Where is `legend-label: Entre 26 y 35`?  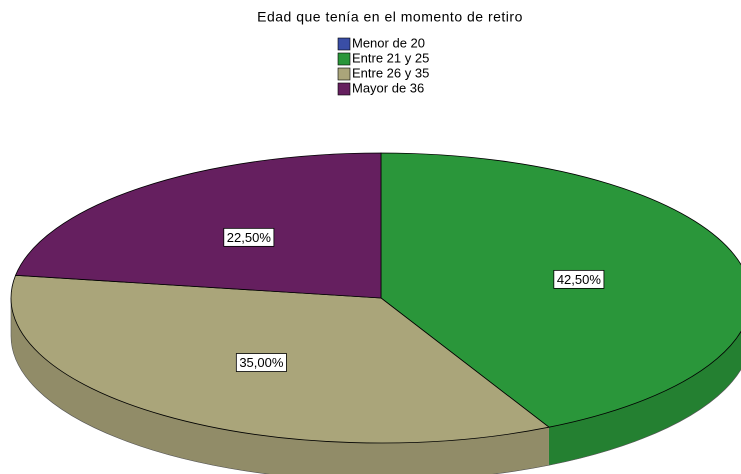 legend-label: Entre 26 y 35 is located at coordinates (390, 72).